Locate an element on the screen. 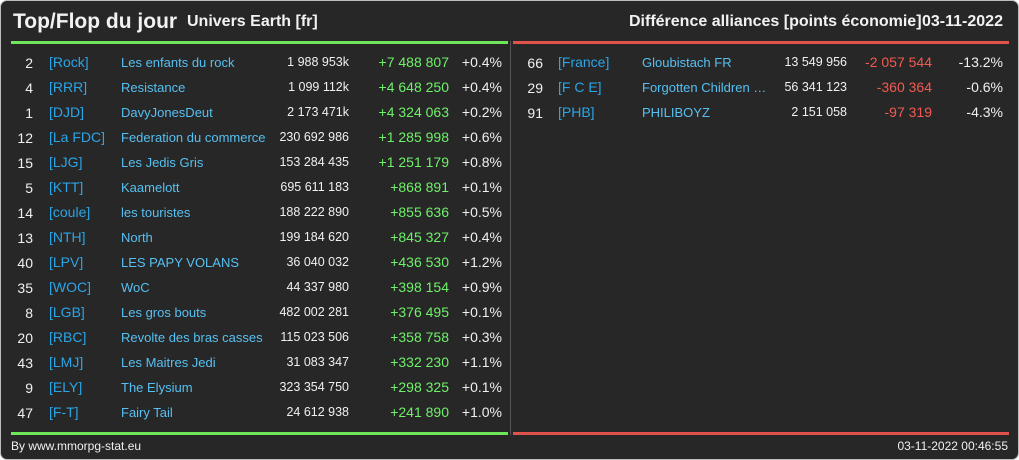 The image size is (1019, 460). percent-change: +0.9% is located at coordinates (481, 287).